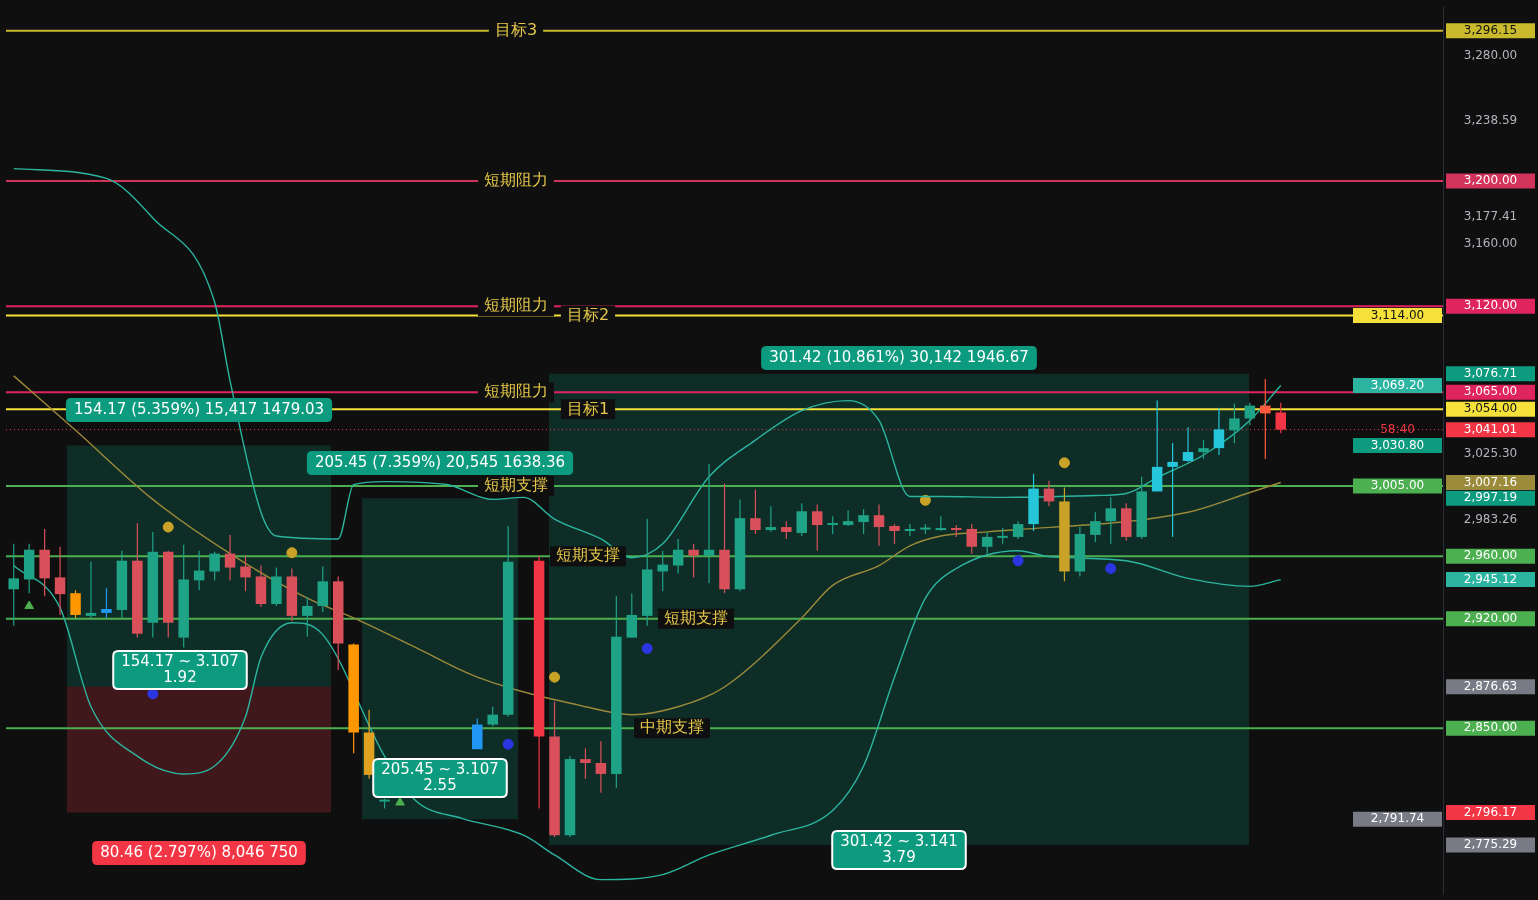  I want to click on y-tick-label: 3,054.00, so click(1490, 408).